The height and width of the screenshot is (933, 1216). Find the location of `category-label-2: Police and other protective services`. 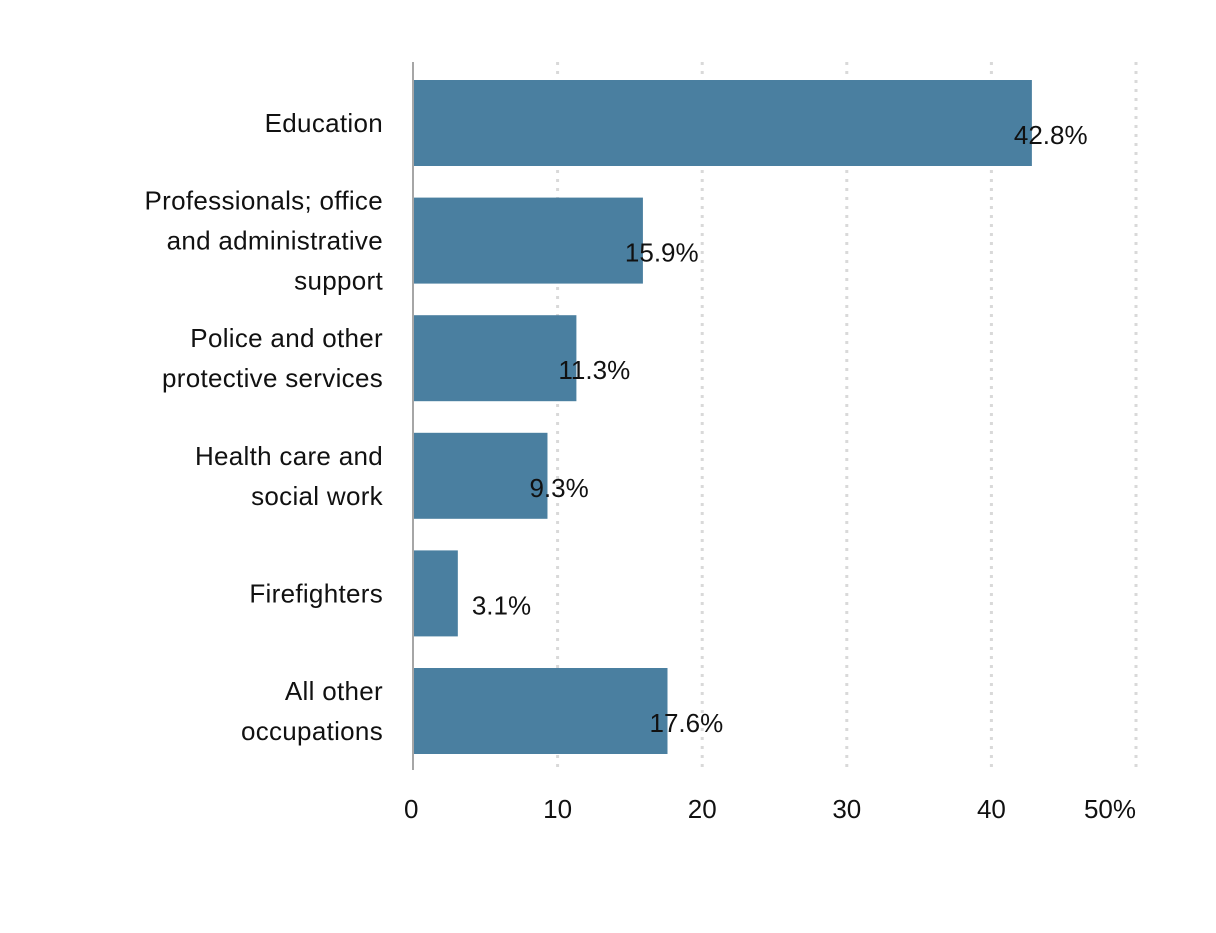

category-label-2: Police and other protective services is located at coordinates (272, 358).